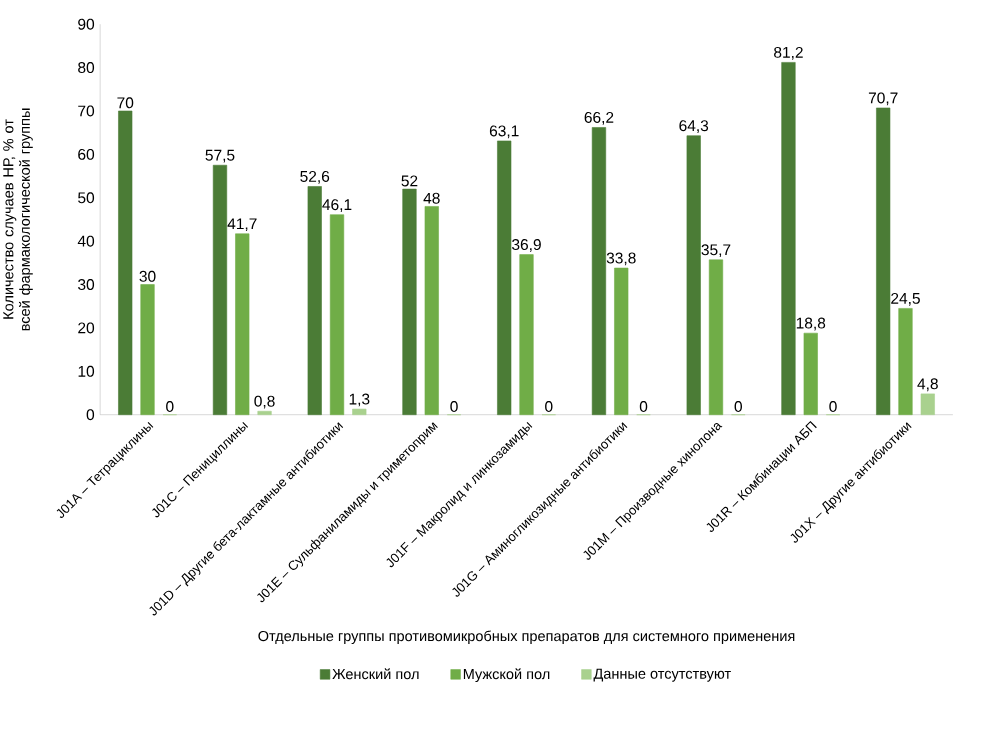 This screenshot has height=749, width=1007. What do you see at coordinates (86, 111) in the screenshot?
I see `y-tick-label: 70` at bounding box center [86, 111].